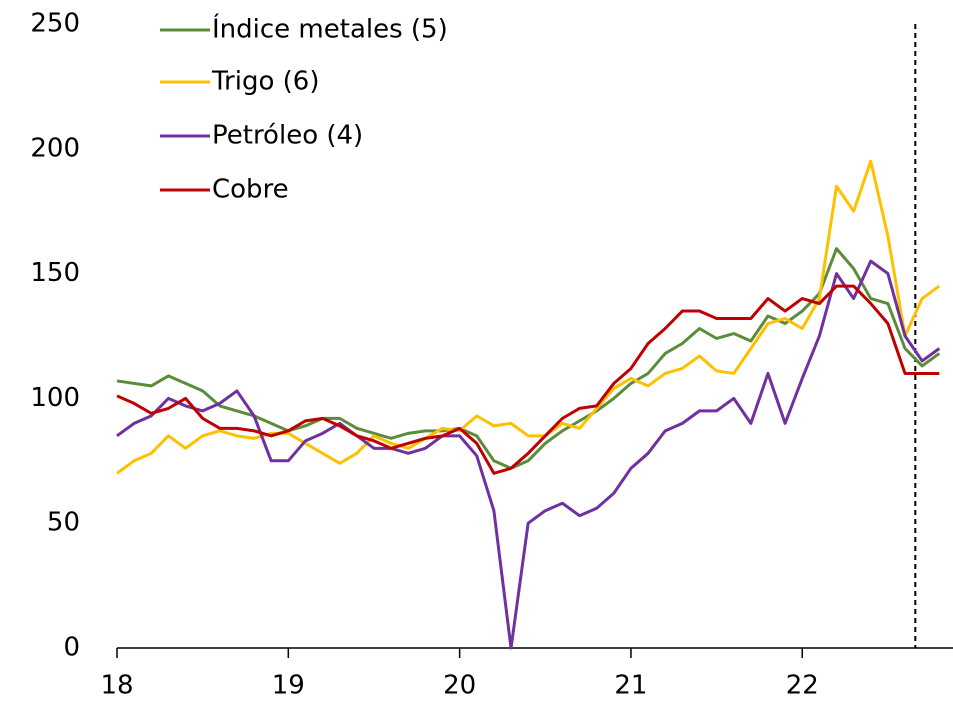 The height and width of the screenshot is (710, 953). I want to click on x-tick-label: 21, so click(630, 686).